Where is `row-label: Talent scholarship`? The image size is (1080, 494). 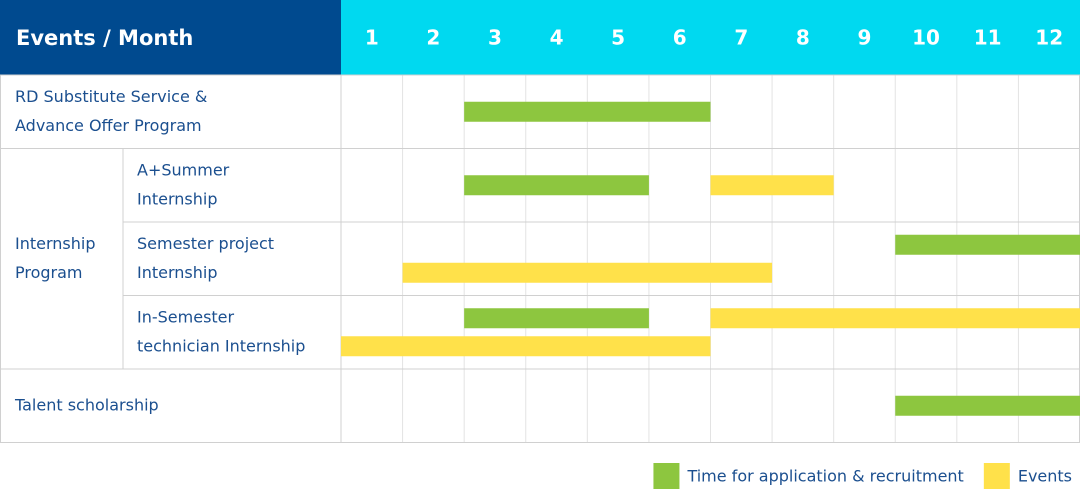
row-label: Talent scholarship is located at coordinates (86, 404).